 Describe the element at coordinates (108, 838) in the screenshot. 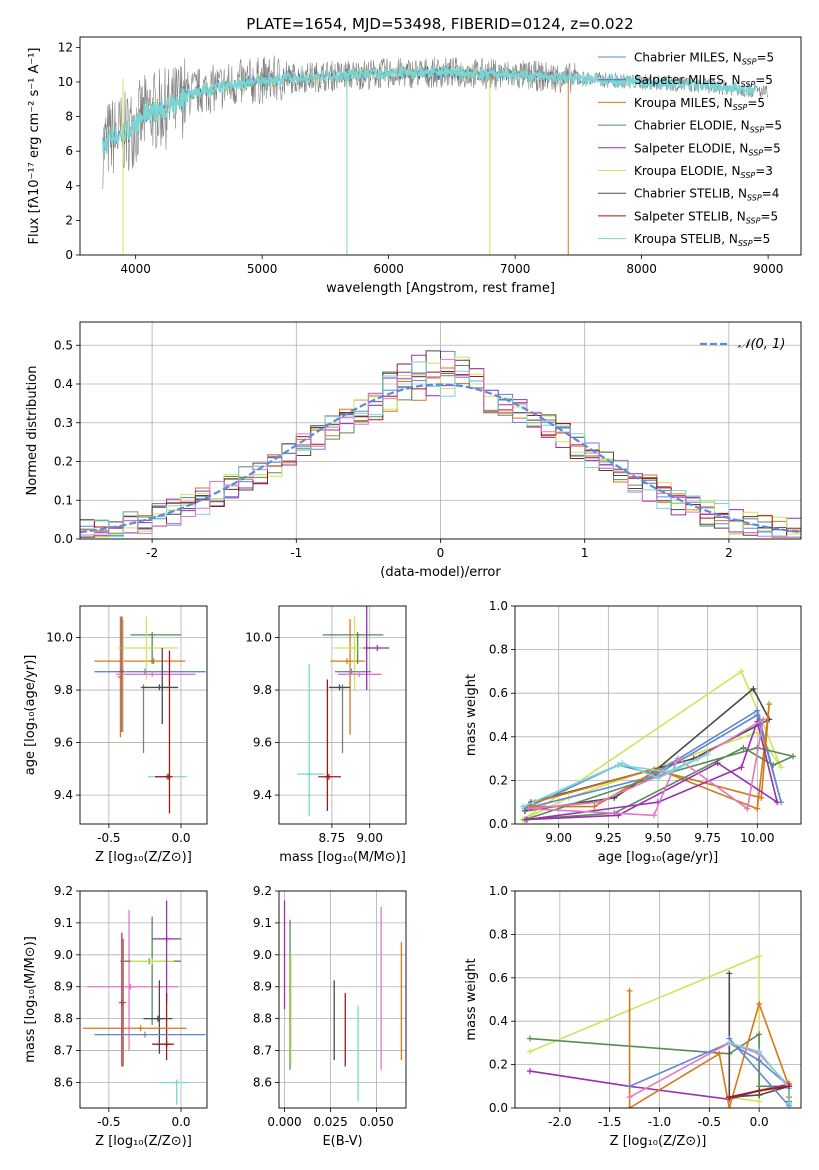

I see `x-tick-label: -0.5` at that location.